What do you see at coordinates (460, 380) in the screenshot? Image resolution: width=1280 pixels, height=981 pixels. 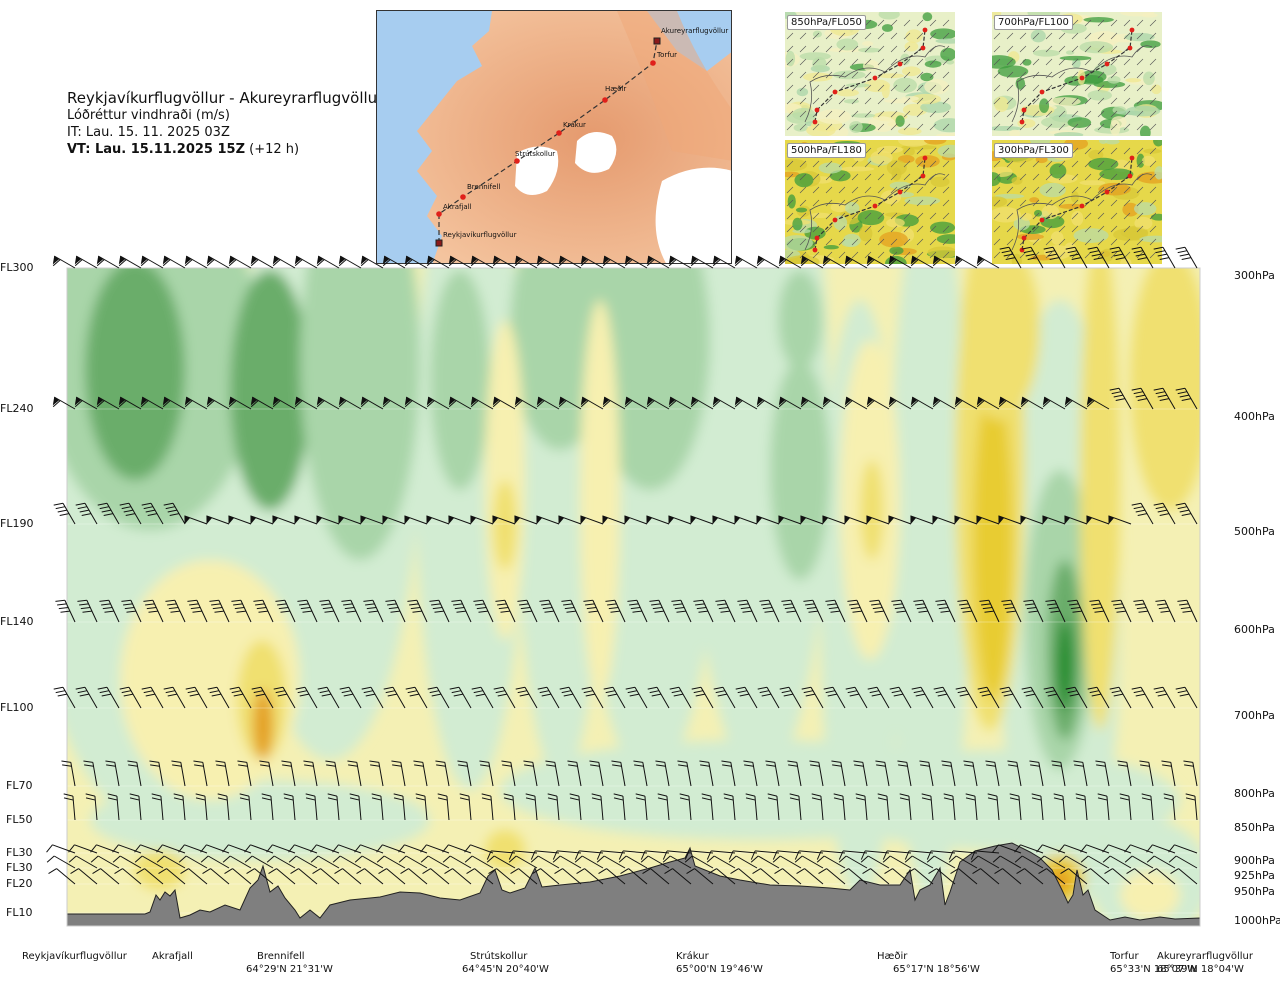 I see `downdraft-region` at bounding box center [460, 380].